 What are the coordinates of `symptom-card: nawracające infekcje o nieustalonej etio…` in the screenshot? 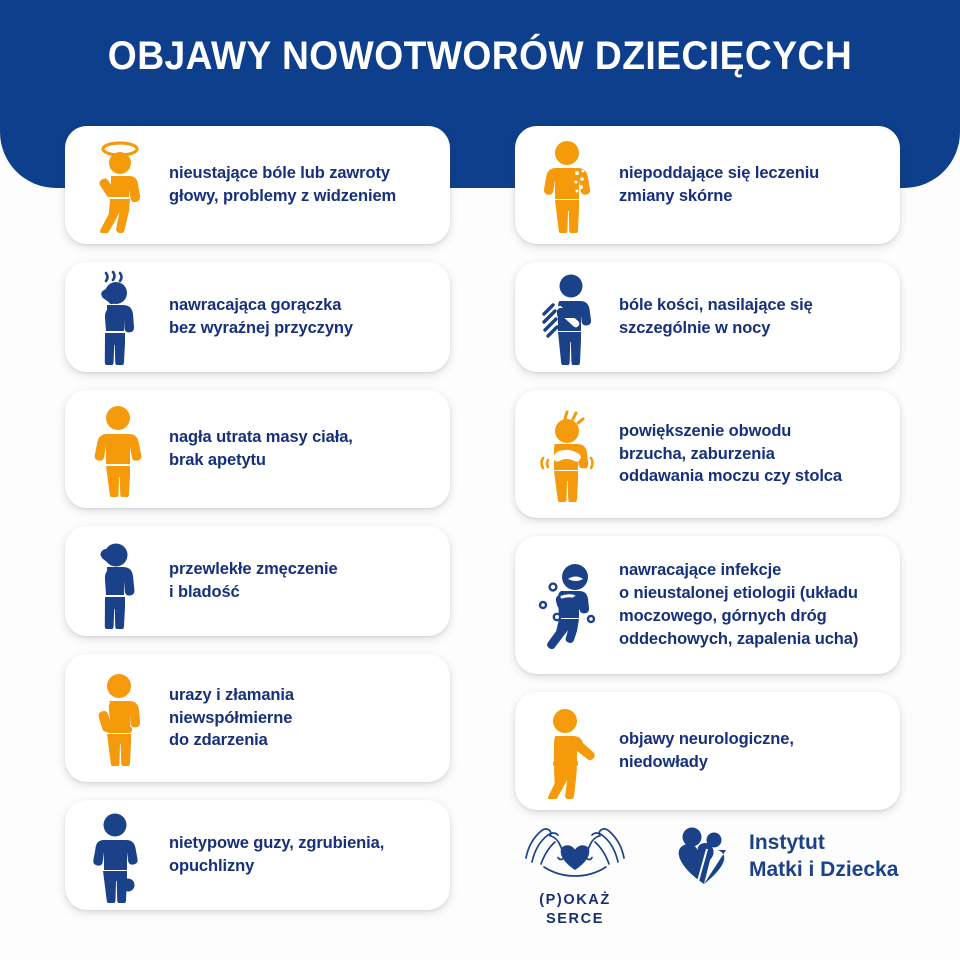 It's located at (707, 605).